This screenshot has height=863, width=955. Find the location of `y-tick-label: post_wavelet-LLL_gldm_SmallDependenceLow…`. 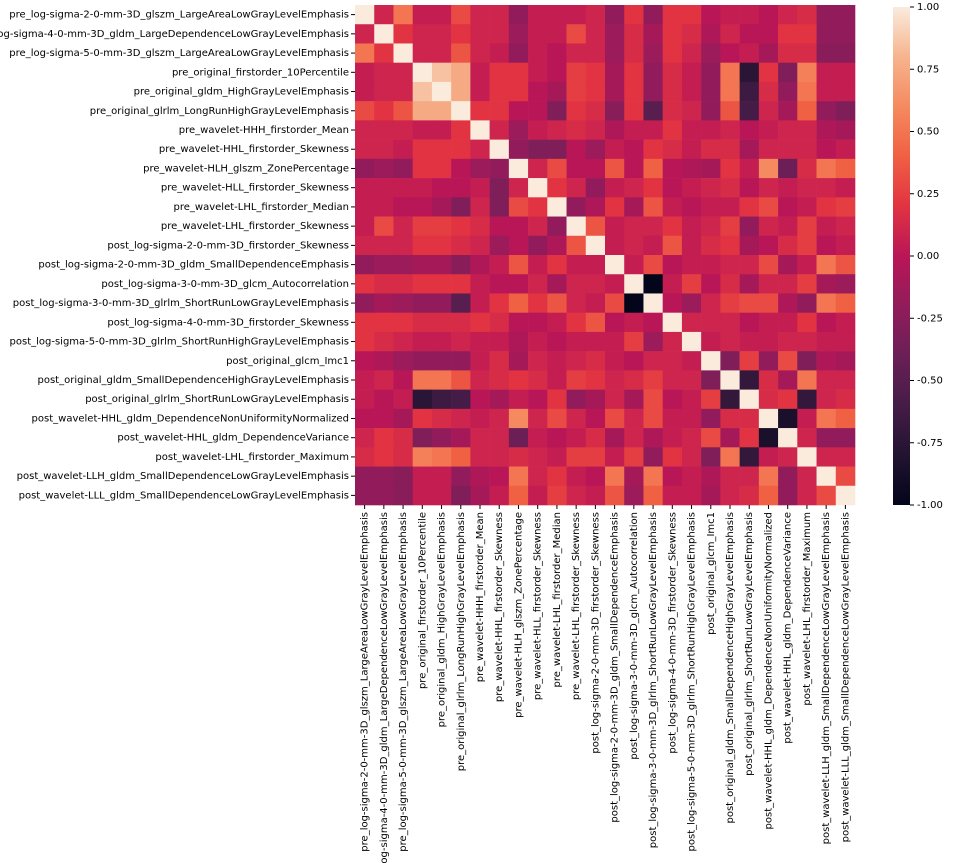

y-tick-label: post_wavelet-LLL_gldm_SmallDependenceLow… is located at coordinates (184, 495).